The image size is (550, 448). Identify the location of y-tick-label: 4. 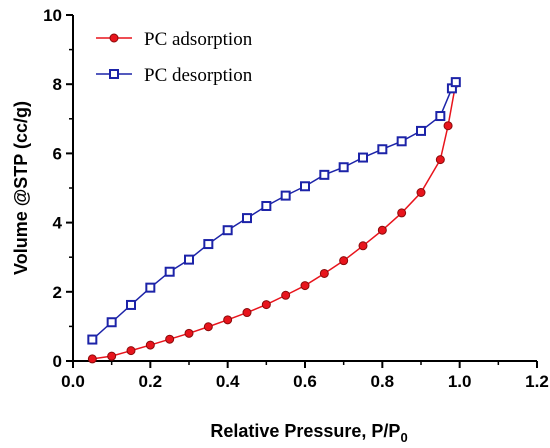
(58, 223).